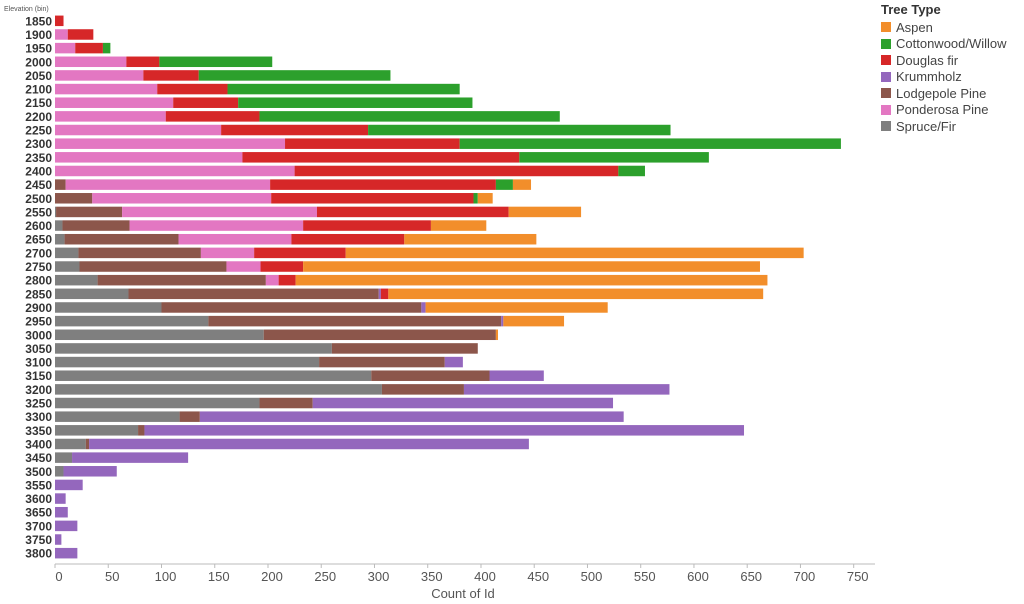 This screenshot has height=604, width=1024. What do you see at coordinates (379, 335) in the screenshot?
I see `bar-3000-lodgepole-pine` at bounding box center [379, 335].